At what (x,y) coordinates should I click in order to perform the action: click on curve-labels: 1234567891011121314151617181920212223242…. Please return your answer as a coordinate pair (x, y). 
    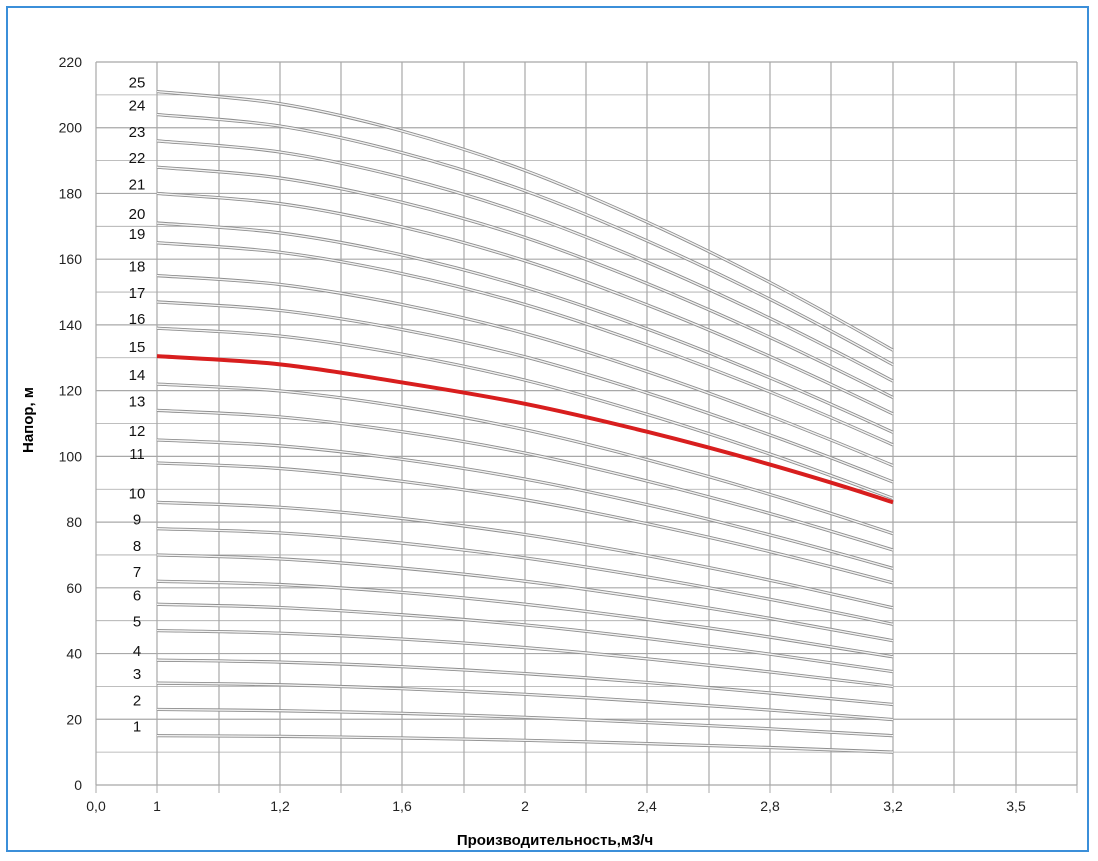
    Looking at the image, I should click on (137, 405).